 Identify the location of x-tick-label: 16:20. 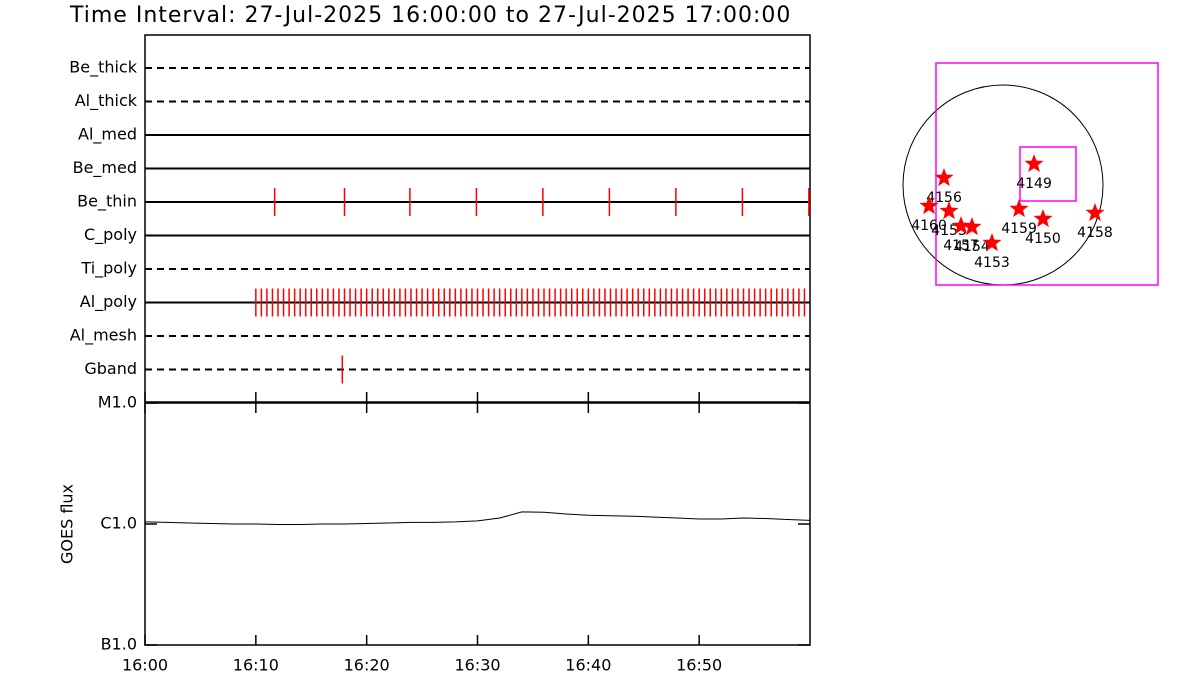
(367, 665).